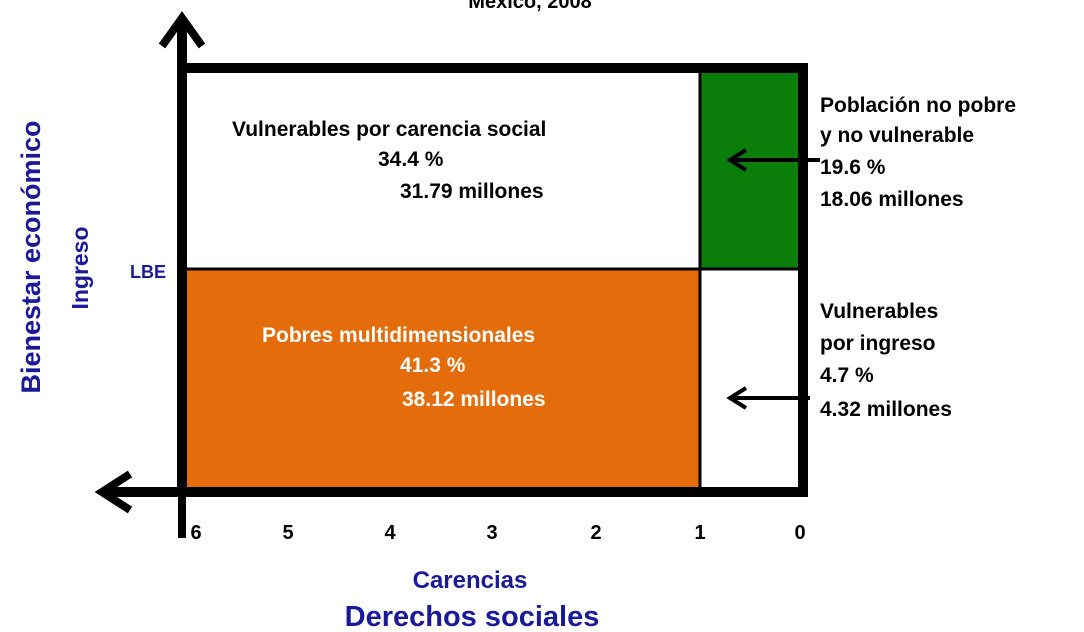 Image resolution: width=1084 pixels, height=632 pixels. What do you see at coordinates (595, 533) in the screenshot?
I see `x-tick-label: 2` at bounding box center [595, 533].